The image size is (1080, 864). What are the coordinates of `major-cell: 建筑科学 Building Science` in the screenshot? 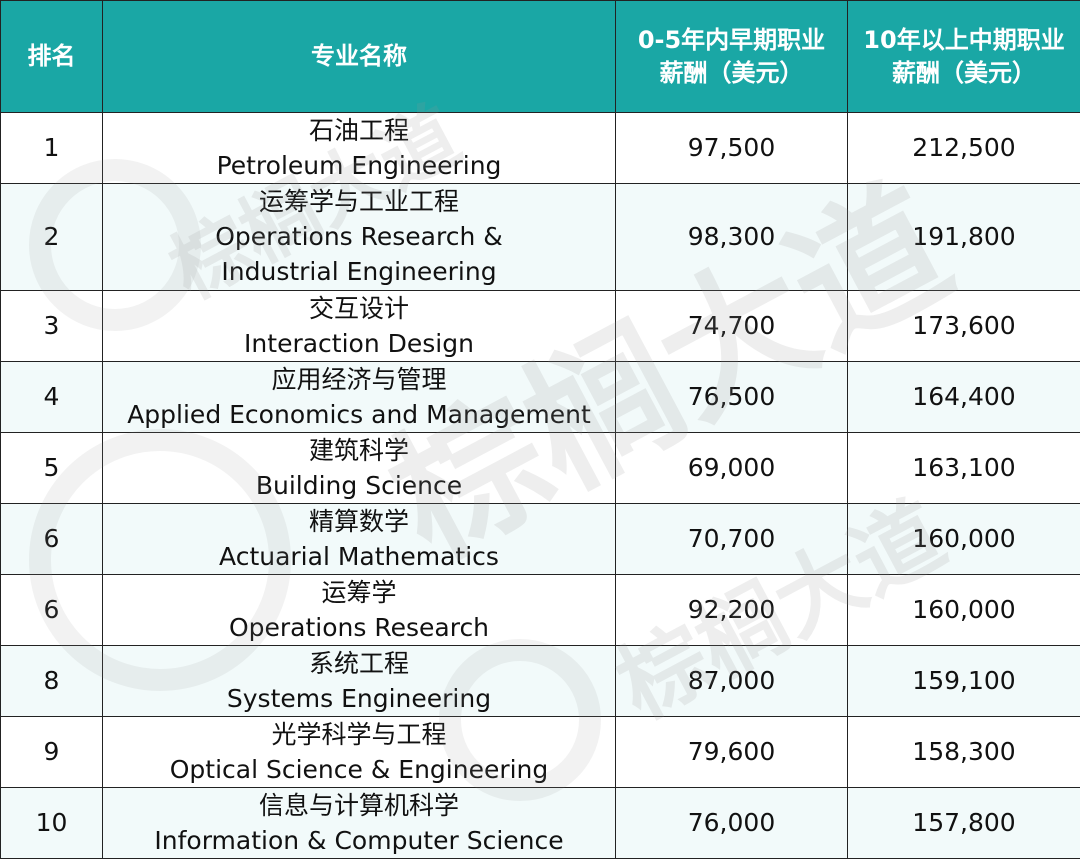 It's located at (359, 468).